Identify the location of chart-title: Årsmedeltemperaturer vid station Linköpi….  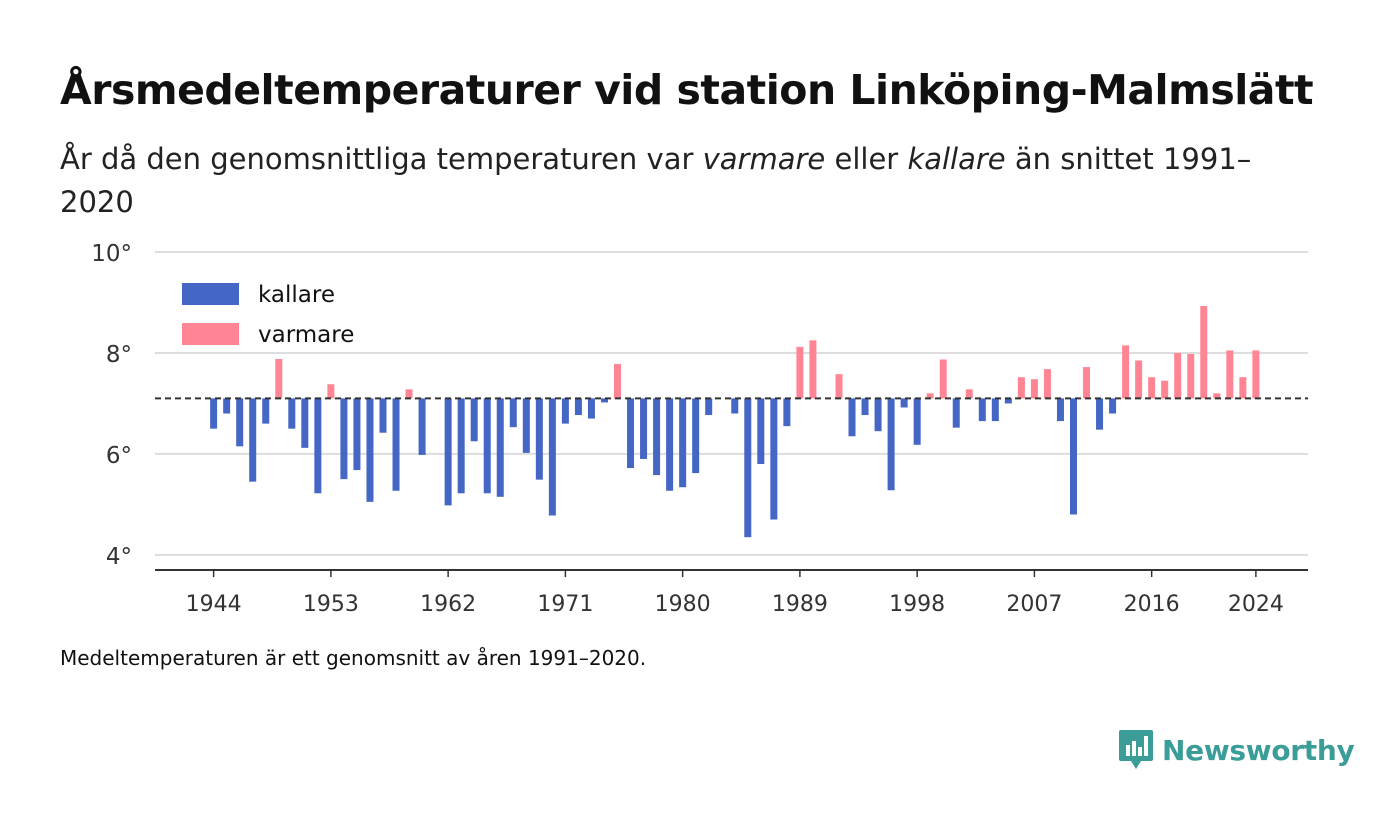
(687, 90).